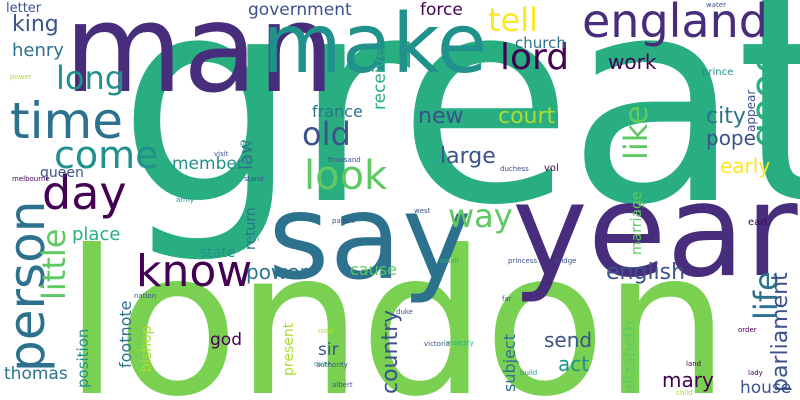 The width and height of the screenshot is (800, 400). I want to click on word-act: act, so click(574, 364).